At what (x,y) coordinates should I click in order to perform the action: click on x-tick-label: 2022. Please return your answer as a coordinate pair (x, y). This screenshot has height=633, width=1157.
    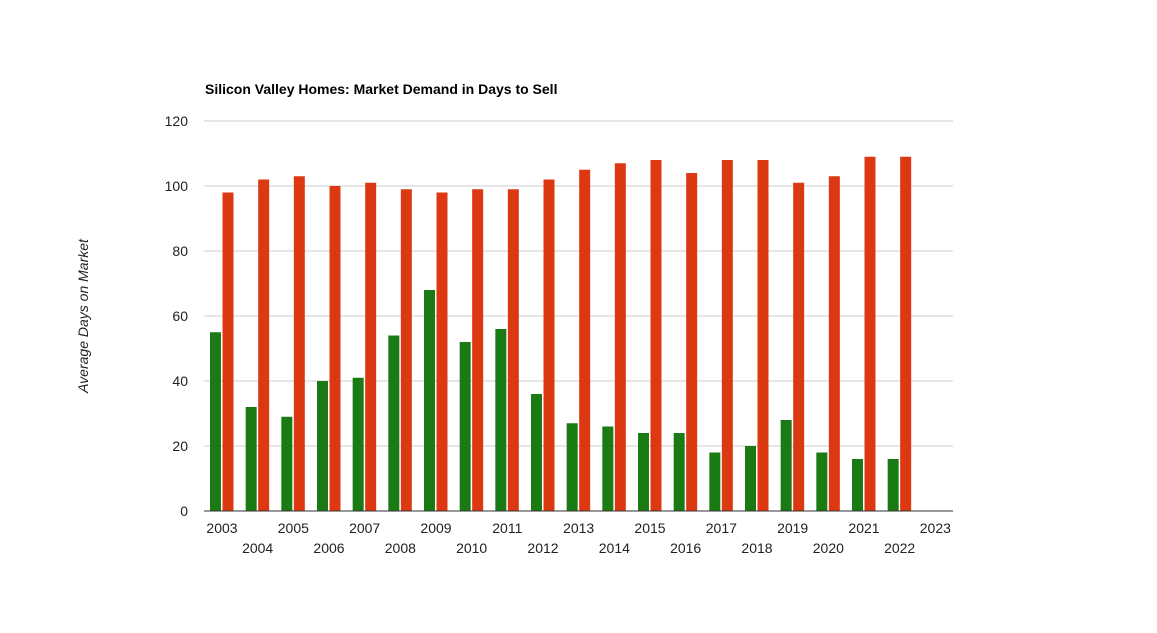
    Looking at the image, I should click on (899, 548).